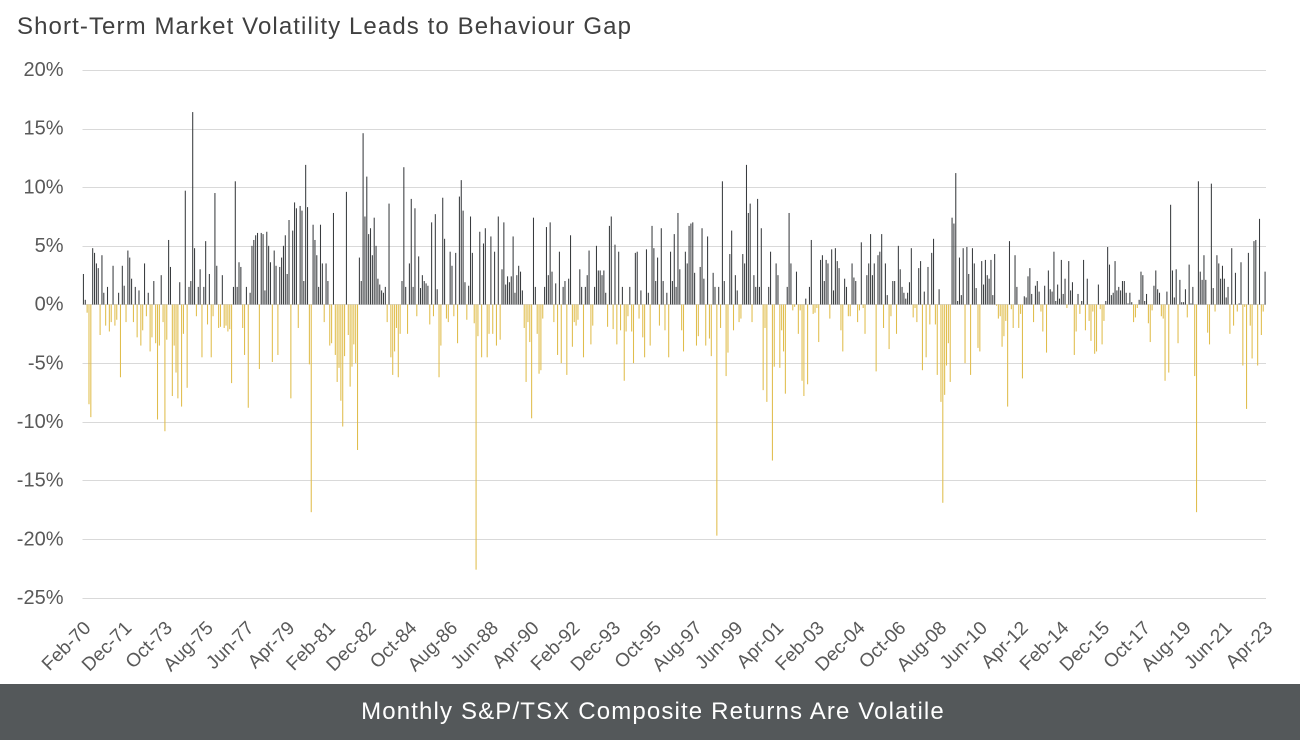  Describe the element at coordinates (40, 598) in the screenshot. I see `svg-text: -25%` at that location.